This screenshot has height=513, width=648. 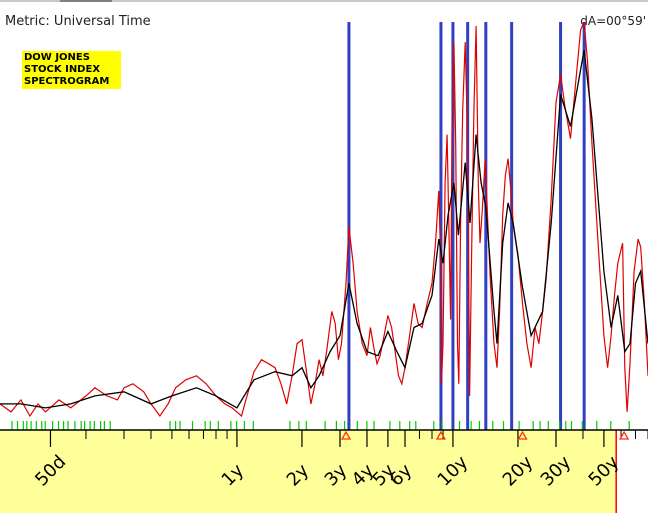 I want to click on top-border, so click(x=324, y=1).